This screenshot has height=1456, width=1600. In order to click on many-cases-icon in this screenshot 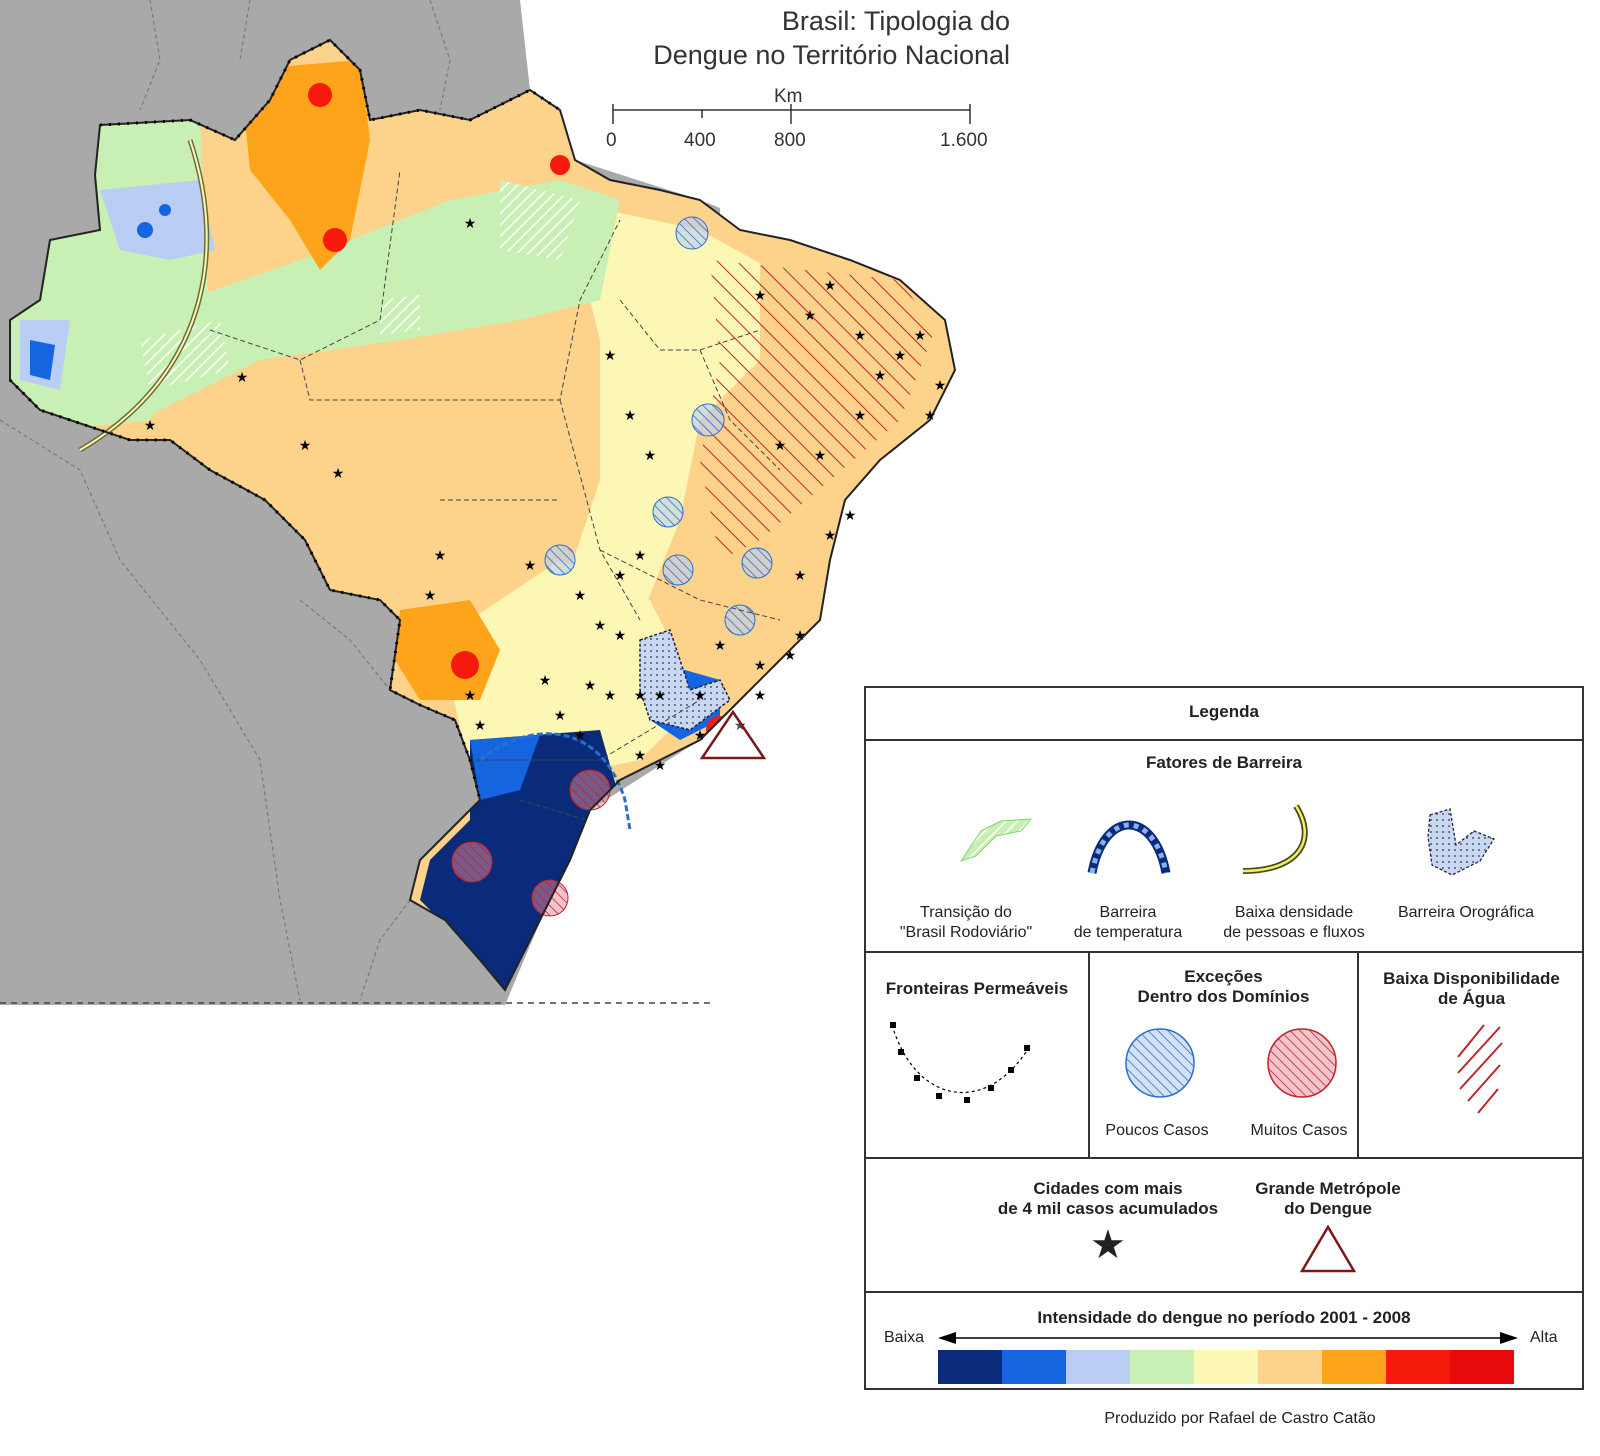, I will do `click(1302, 1063)`.